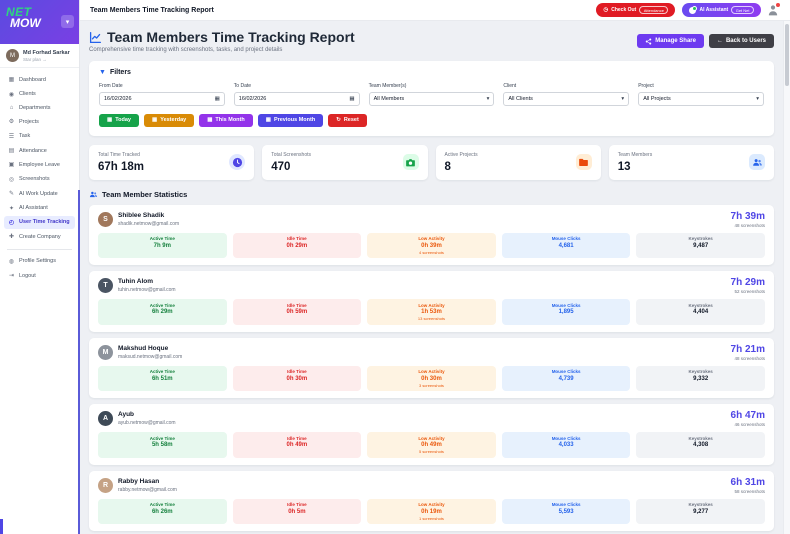 The image size is (790, 534). Describe the element at coordinates (488, 98) in the screenshot. I see `chevron-down-icon: ▾` at that location.